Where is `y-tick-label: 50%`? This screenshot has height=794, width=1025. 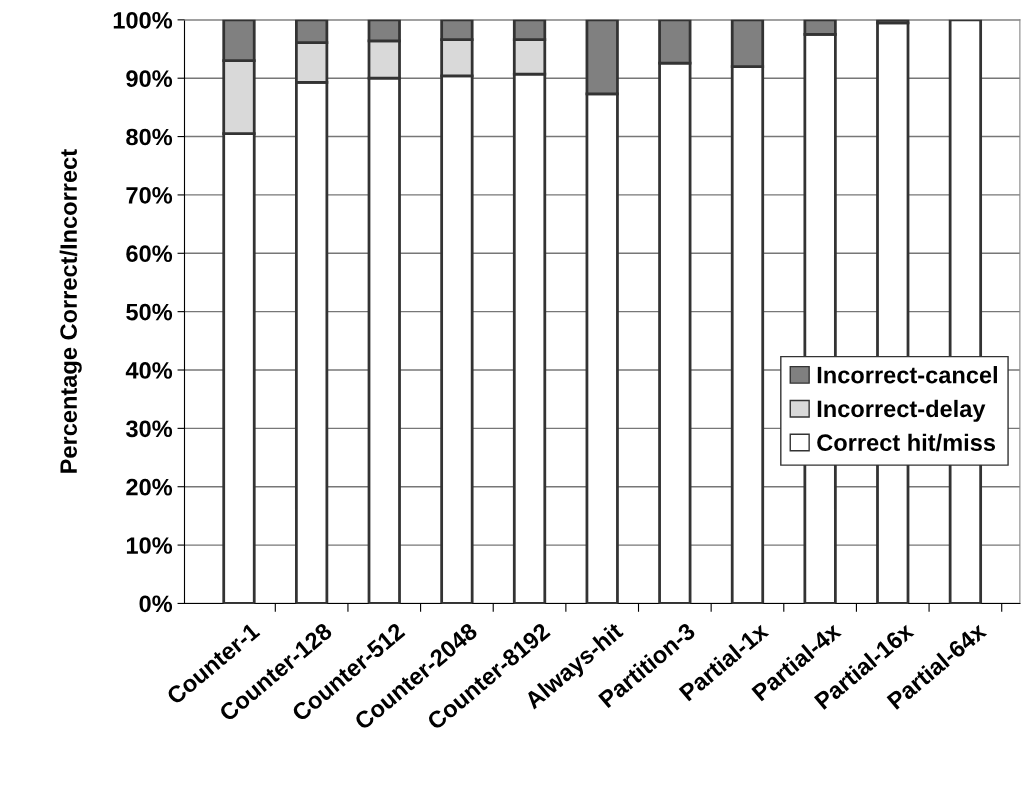
y-tick-label: 50% is located at coordinates (149, 312).